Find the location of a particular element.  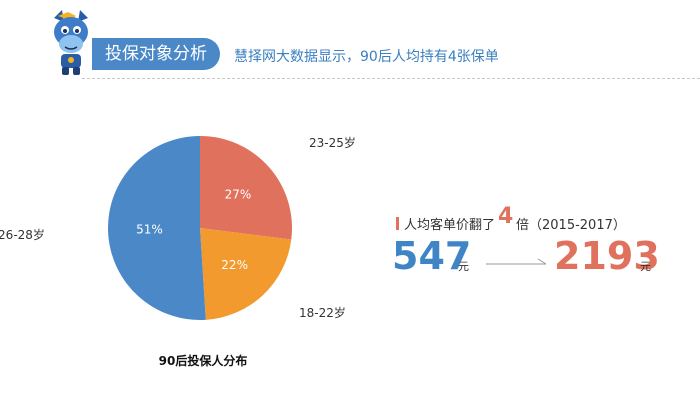

slice-category-label: 23-25岁 is located at coordinates (332, 142).